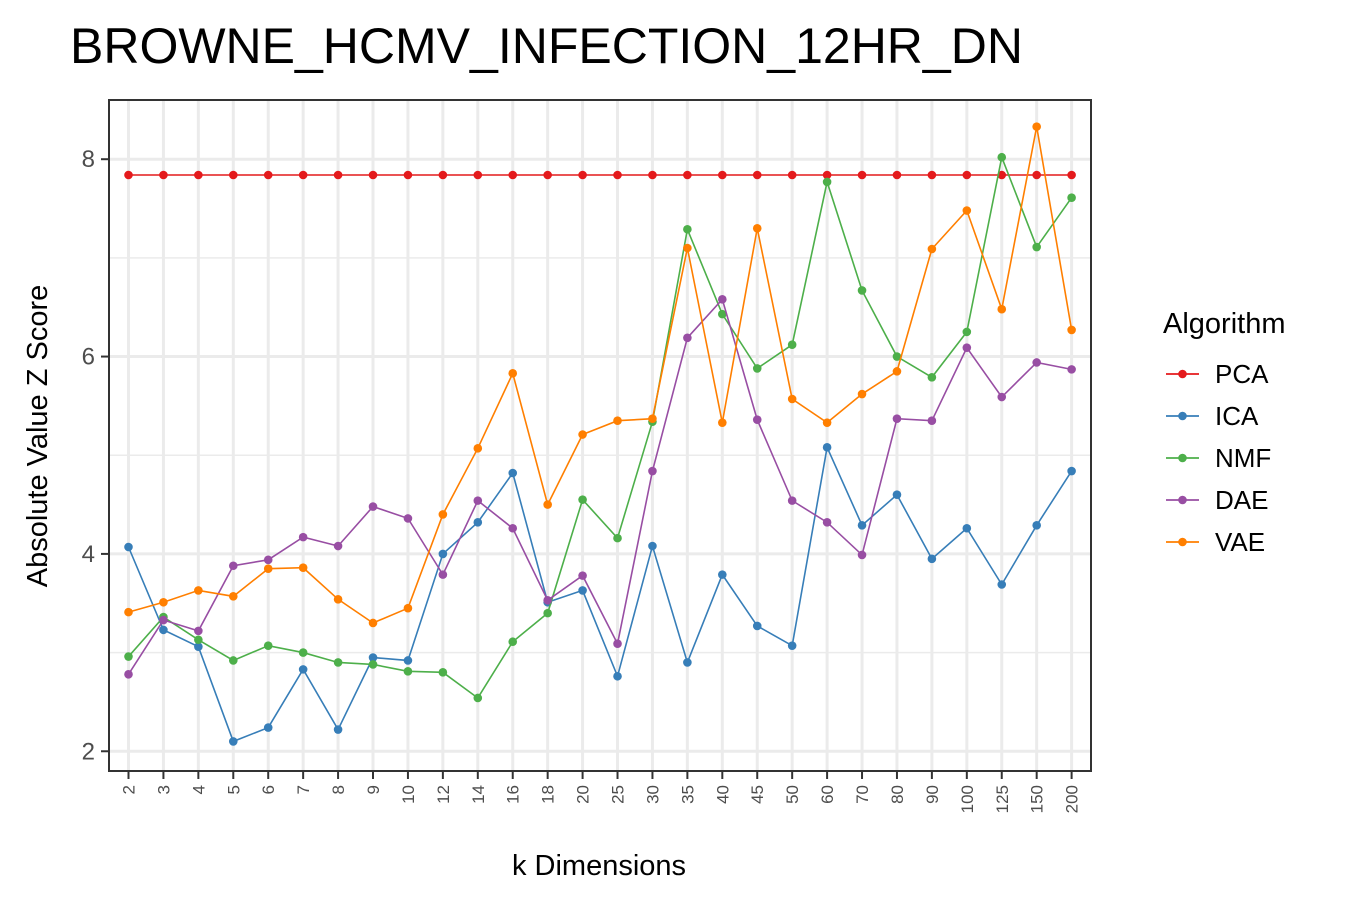  Describe the element at coordinates (652, 794) in the screenshot. I see `x-tick-label: 30` at that location.